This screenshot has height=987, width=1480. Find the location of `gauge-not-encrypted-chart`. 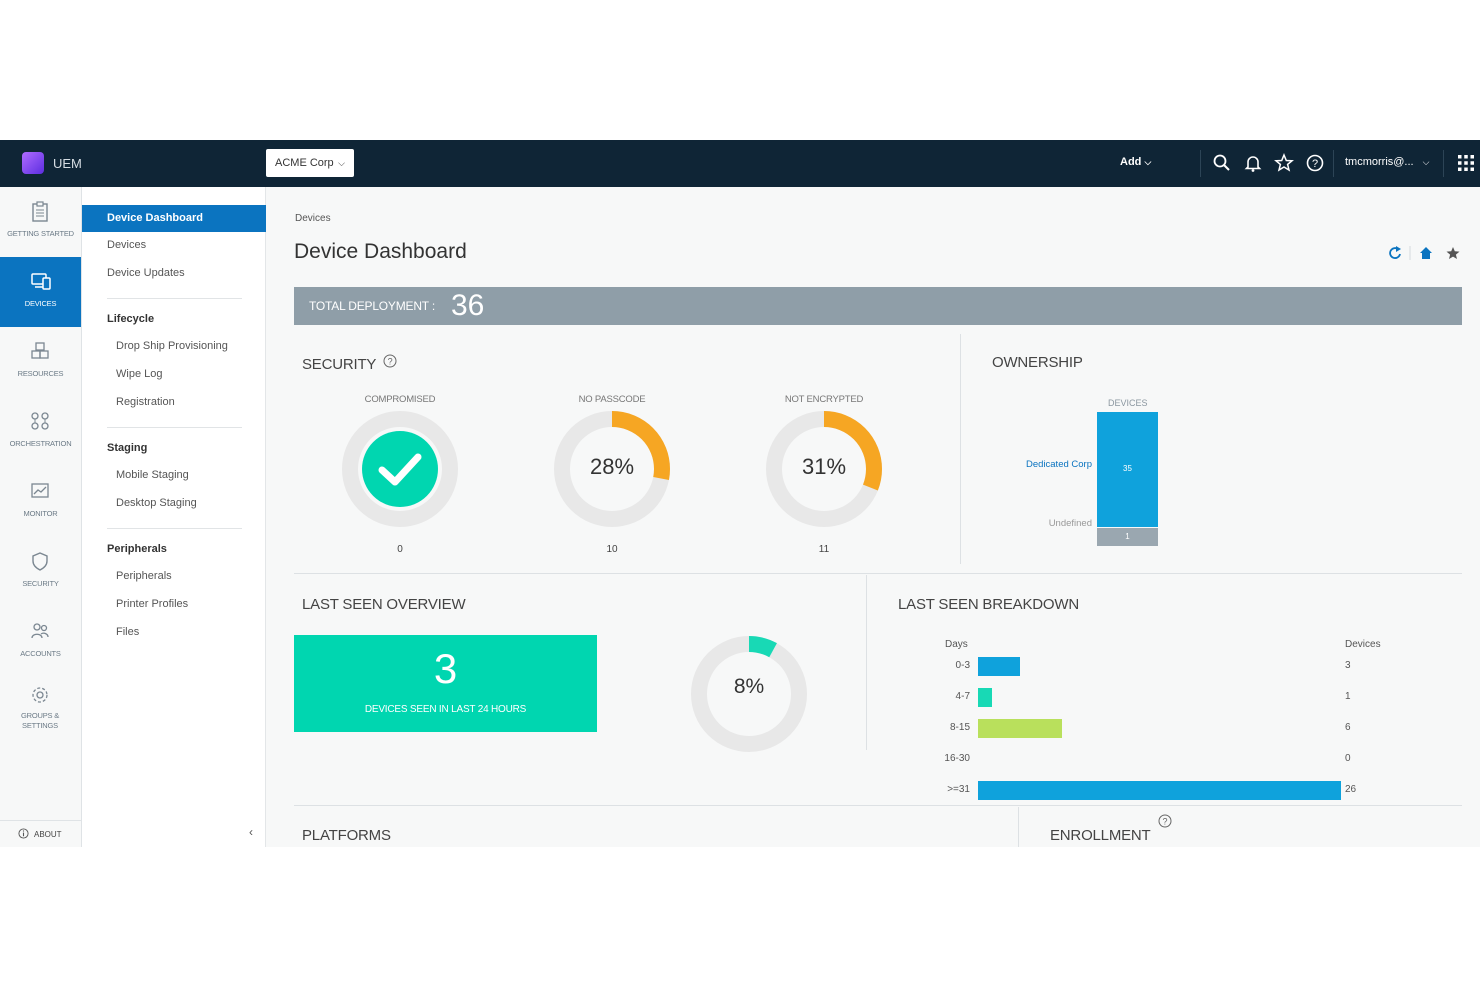

gauge-not-encrypted-chart is located at coordinates (824, 469).